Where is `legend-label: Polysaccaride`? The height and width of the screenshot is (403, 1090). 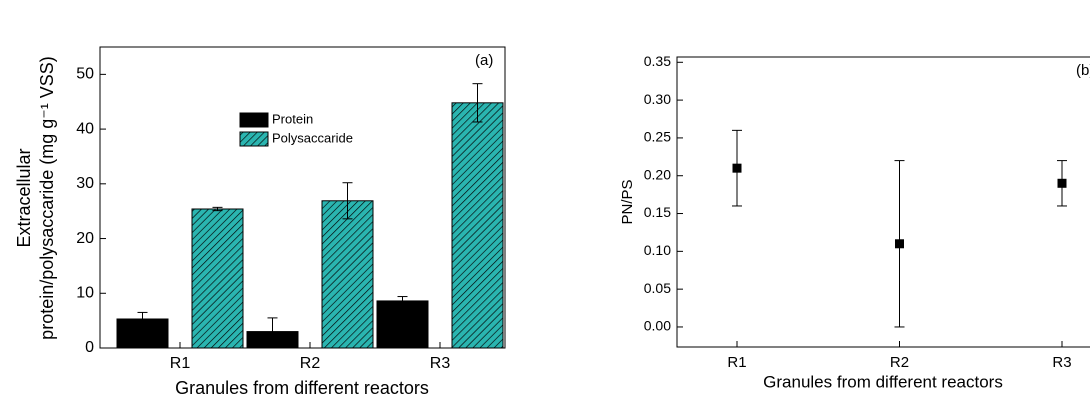
legend-label: Polysaccaride is located at coordinates (312, 137).